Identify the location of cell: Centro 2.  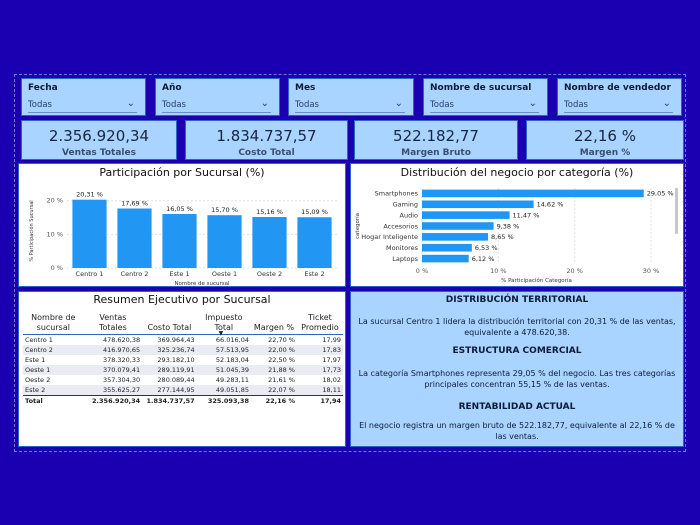
(53, 350).